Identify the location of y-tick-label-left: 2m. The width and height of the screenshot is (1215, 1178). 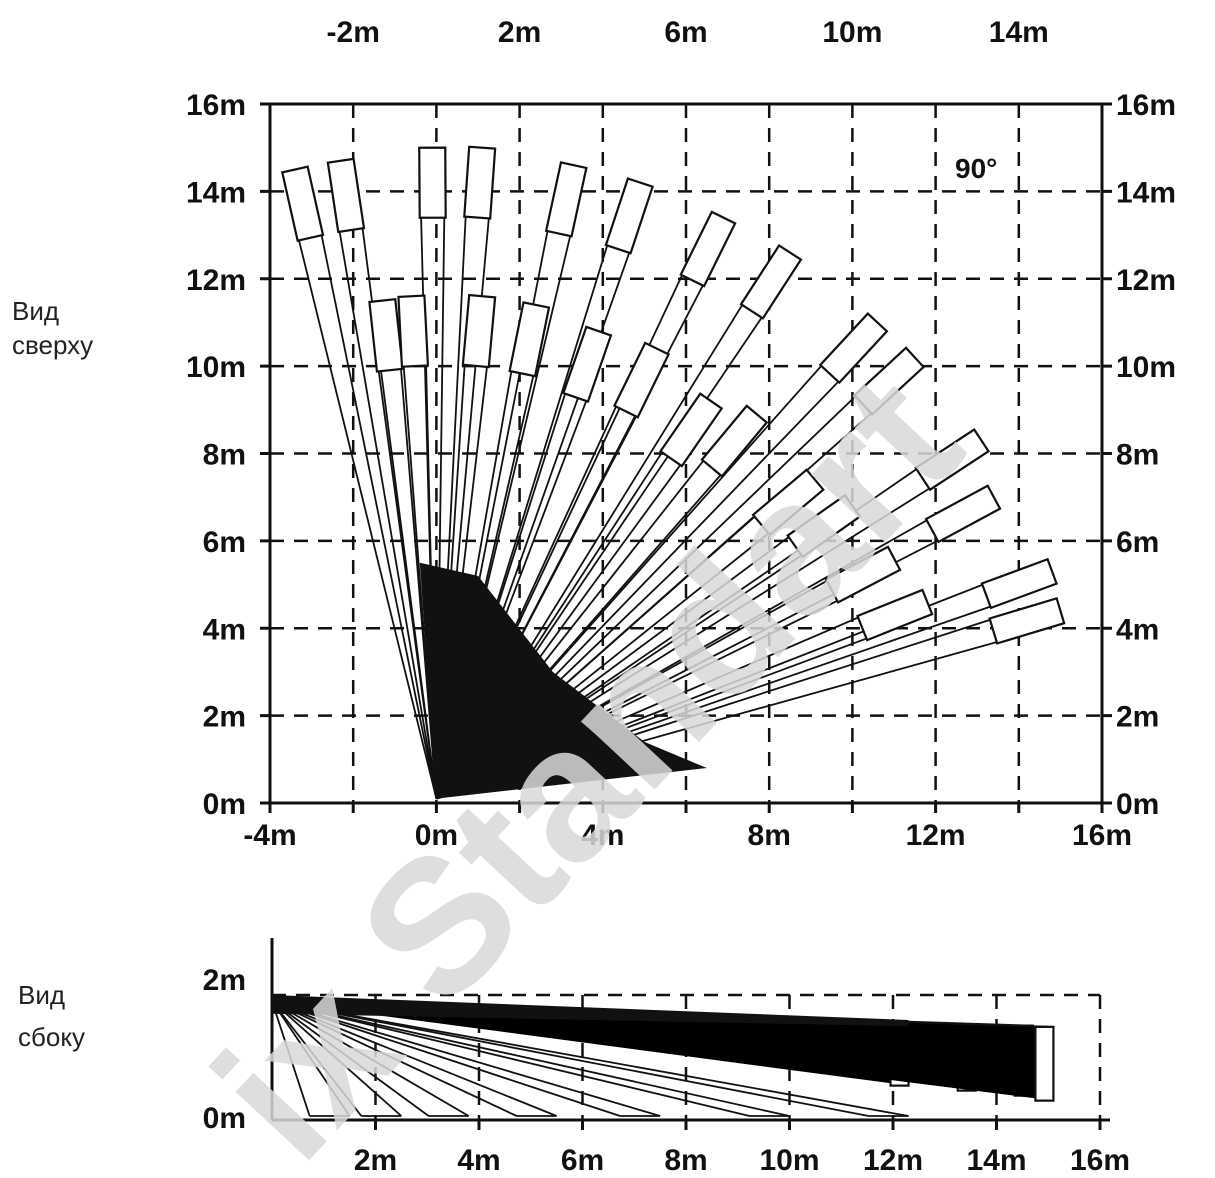
(224, 717).